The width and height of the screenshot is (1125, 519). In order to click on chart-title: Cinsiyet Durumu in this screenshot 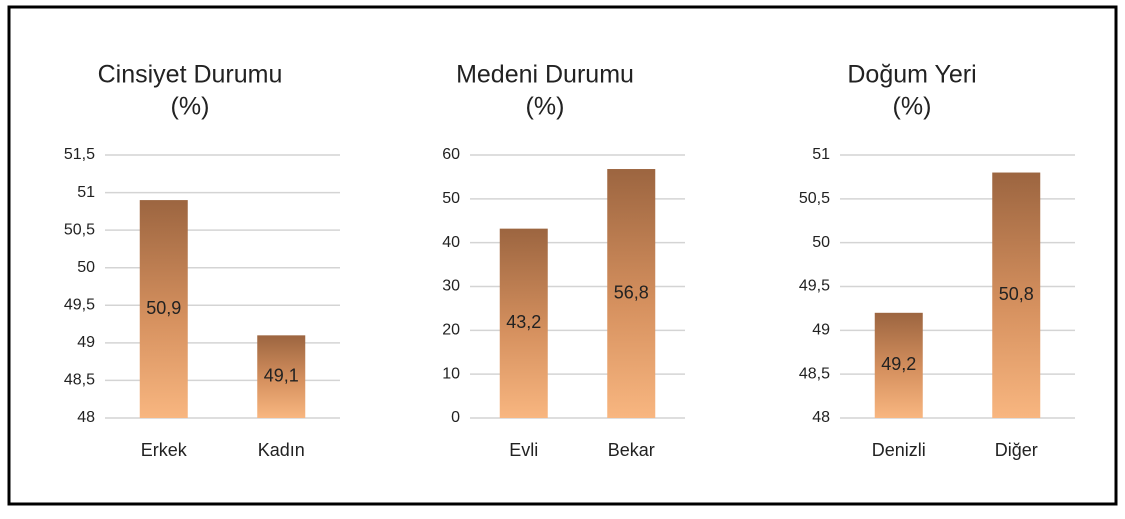, I will do `click(190, 75)`.